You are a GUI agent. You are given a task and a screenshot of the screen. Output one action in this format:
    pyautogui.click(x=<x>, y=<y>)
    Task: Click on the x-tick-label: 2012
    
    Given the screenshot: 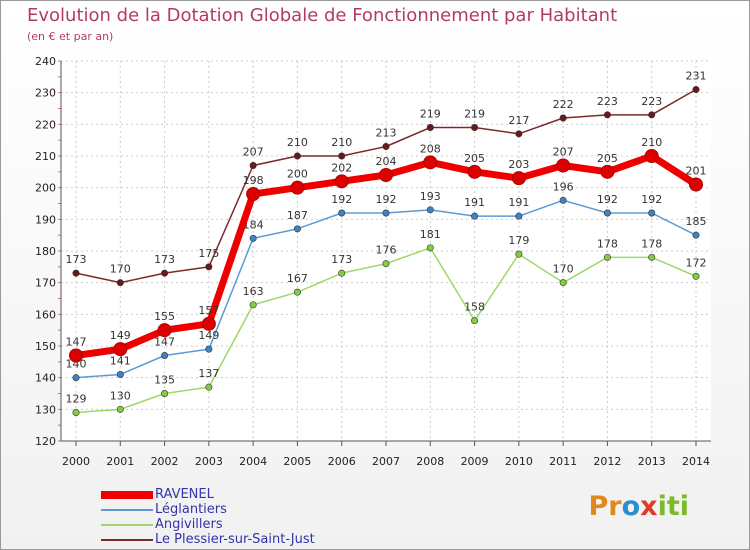 What is the action you would take?
    pyautogui.click(x=607, y=461)
    